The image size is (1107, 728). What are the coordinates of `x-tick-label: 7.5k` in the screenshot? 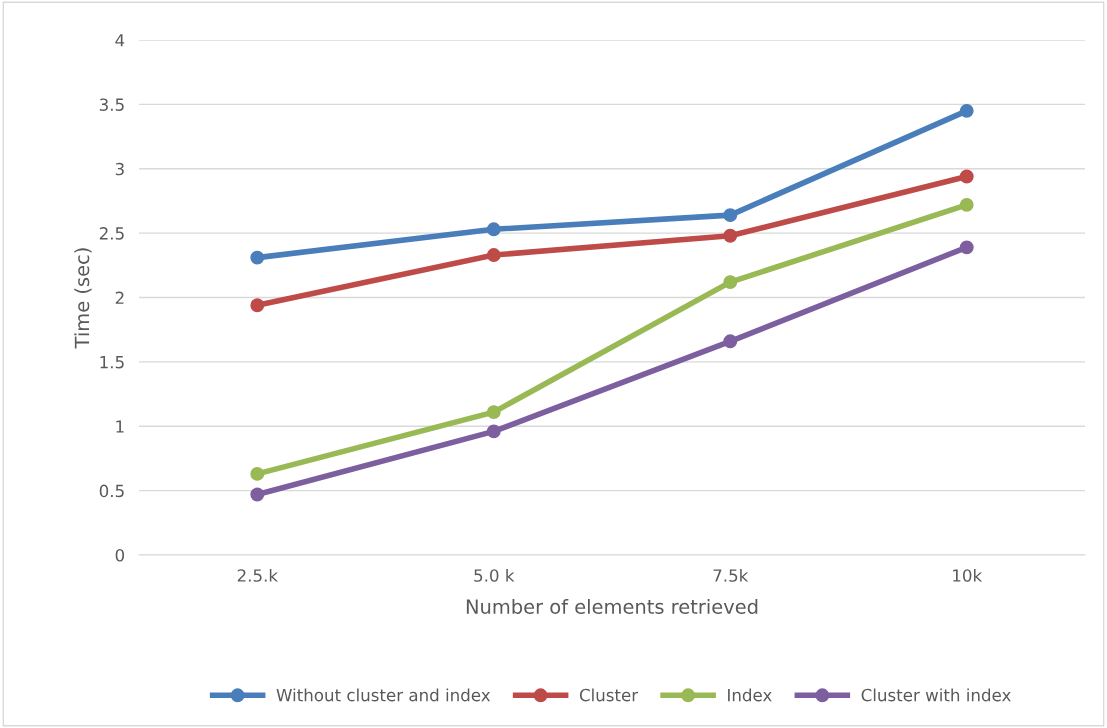 It's located at (731, 575).